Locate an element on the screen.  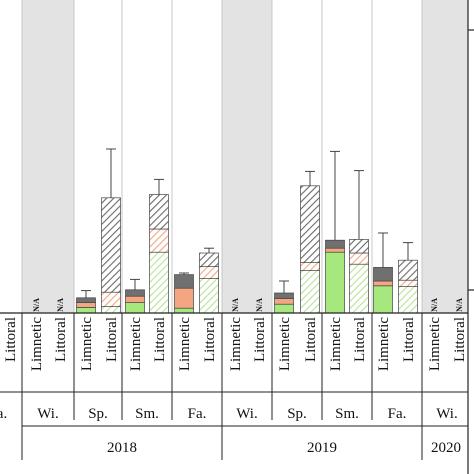
year-label: 2019 is located at coordinates (322, 448).